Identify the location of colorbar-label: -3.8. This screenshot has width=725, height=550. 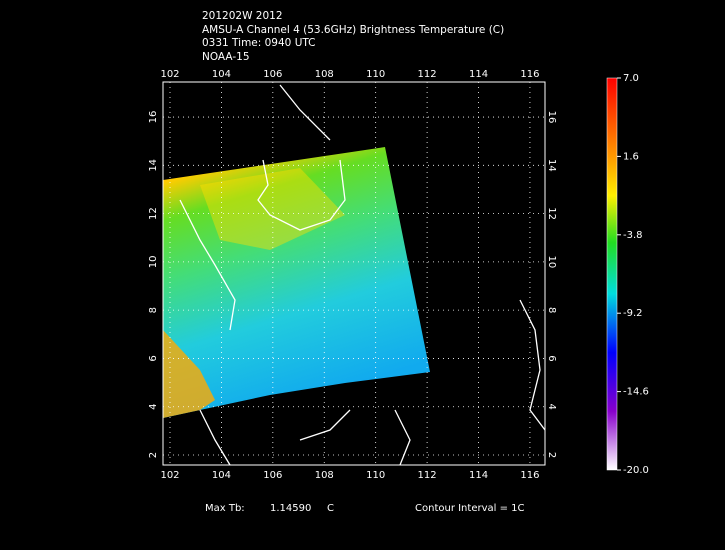
(633, 235).